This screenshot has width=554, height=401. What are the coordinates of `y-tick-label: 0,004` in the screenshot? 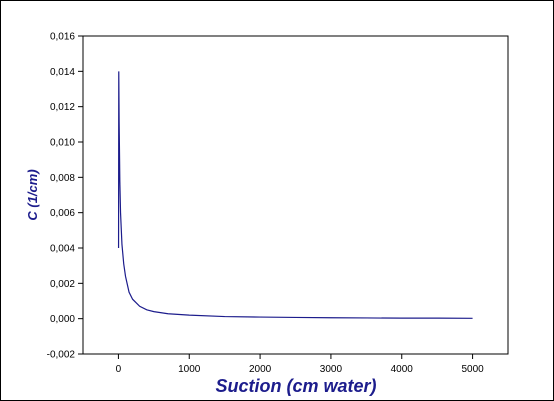 It's located at (62, 249).